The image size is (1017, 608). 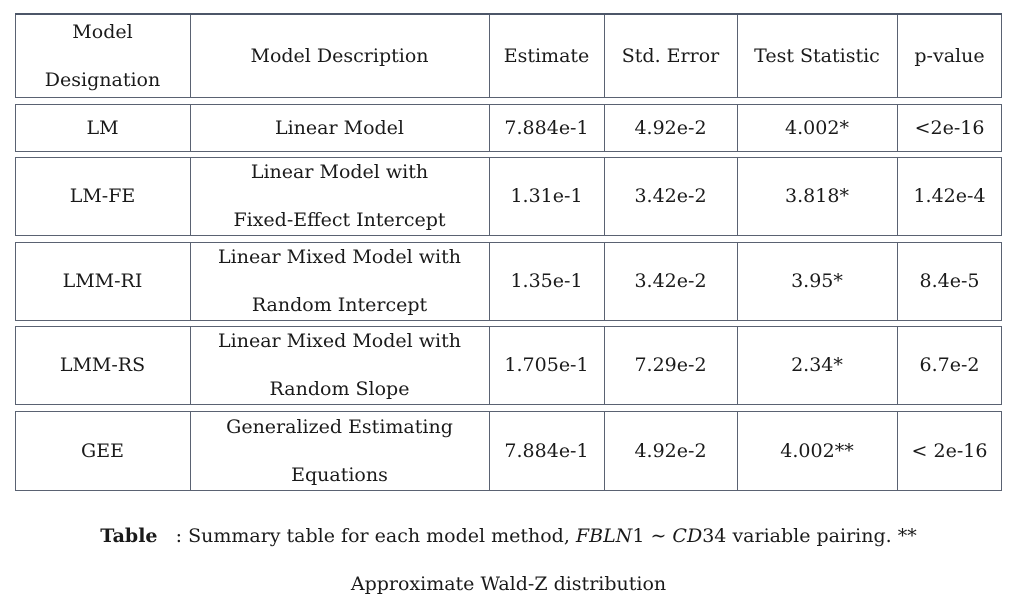 I want to click on cell-p-value-text: 6.7e-2, so click(x=949, y=365).